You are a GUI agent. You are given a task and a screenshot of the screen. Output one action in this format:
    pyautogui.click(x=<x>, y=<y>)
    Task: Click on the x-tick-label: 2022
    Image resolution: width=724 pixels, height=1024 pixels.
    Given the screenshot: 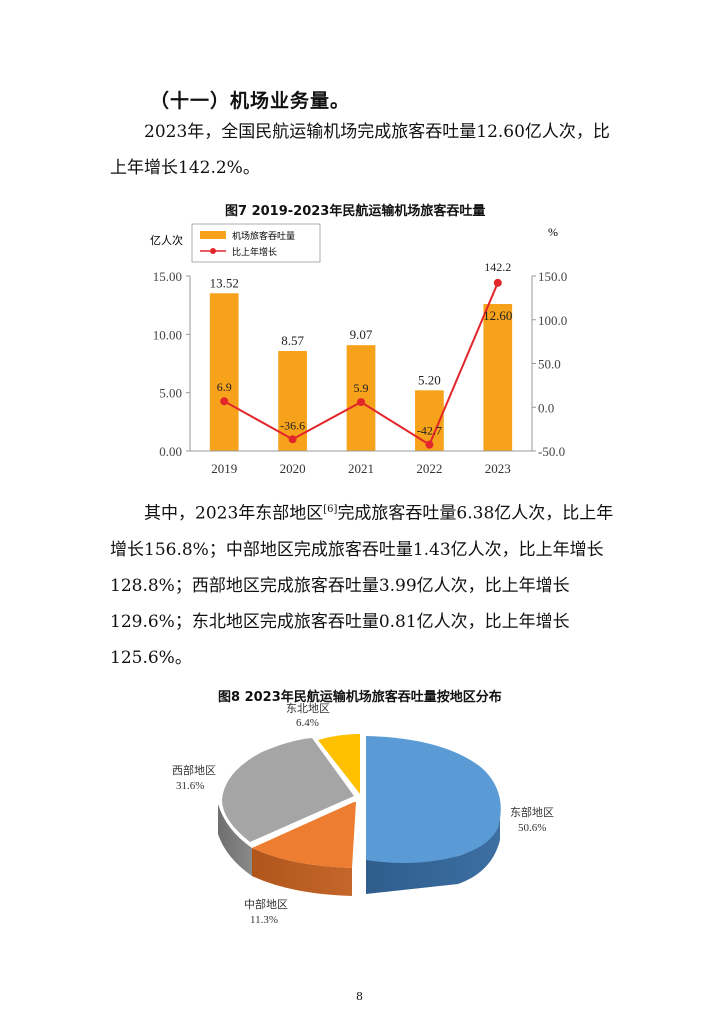 What is the action you would take?
    pyautogui.click(x=429, y=468)
    